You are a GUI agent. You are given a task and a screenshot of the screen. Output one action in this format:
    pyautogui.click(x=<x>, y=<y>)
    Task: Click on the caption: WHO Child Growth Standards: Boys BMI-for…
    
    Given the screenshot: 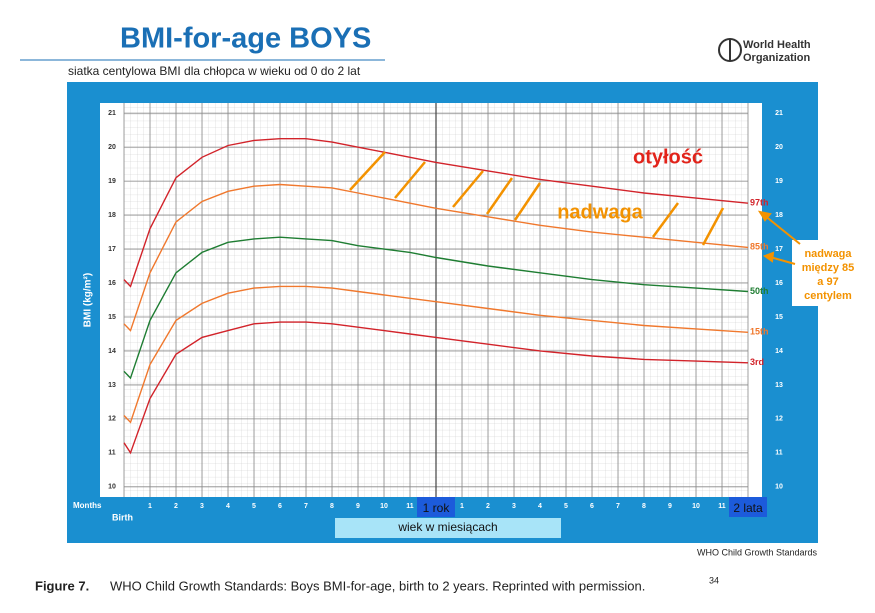 What is the action you would take?
    pyautogui.click(x=377, y=585)
    